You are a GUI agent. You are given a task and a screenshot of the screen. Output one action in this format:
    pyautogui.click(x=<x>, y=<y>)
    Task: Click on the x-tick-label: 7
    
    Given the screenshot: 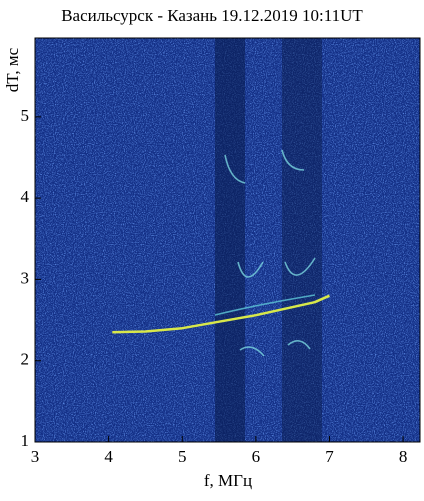 What is the action you would take?
    pyautogui.click(x=329, y=456)
    